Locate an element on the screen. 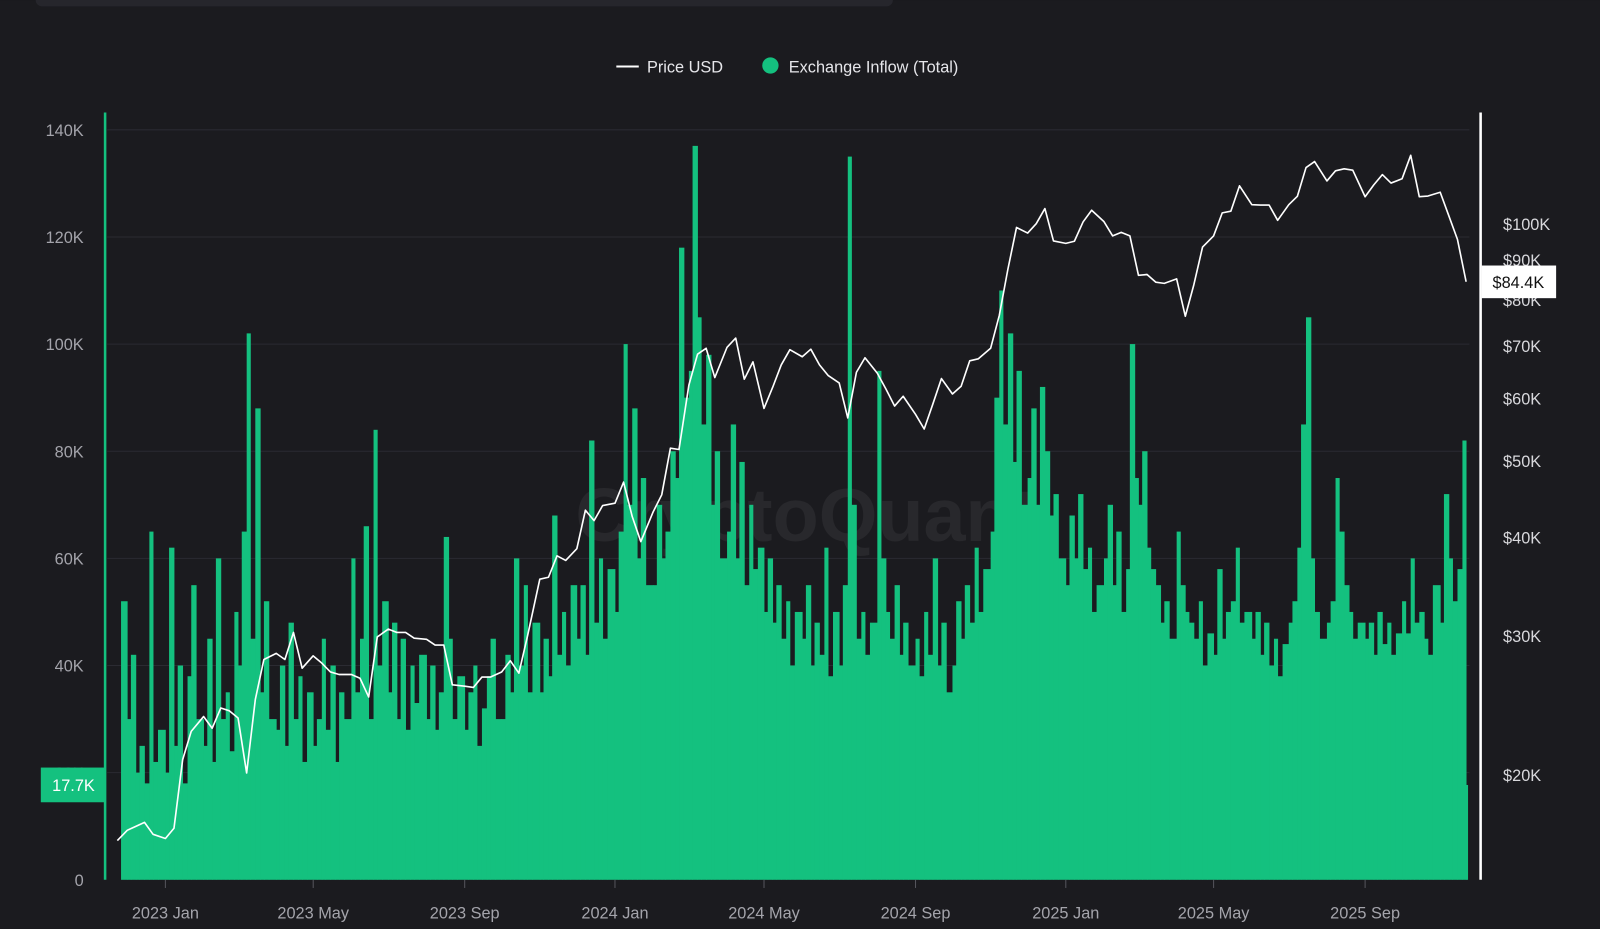  right-tick-label: $40K is located at coordinates (1522, 538).